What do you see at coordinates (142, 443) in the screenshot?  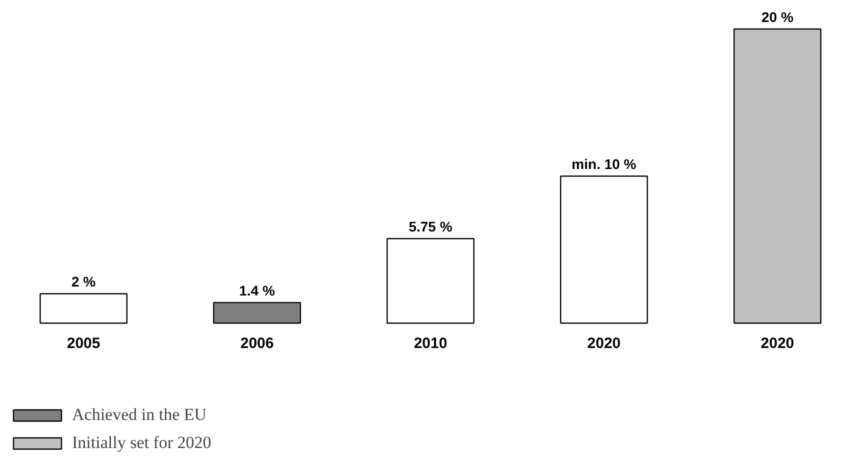 I see `legend-label: Initially set for 2020` at bounding box center [142, 443].